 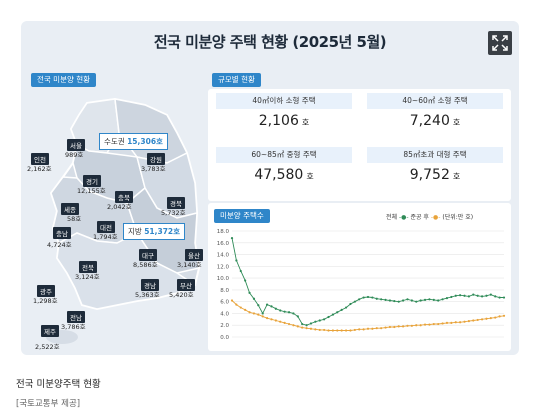 What do you see at coordinates (156, 159) in the screenshot?
I see `region-name-gangwon: 강원` at bounding box center [156, 159].